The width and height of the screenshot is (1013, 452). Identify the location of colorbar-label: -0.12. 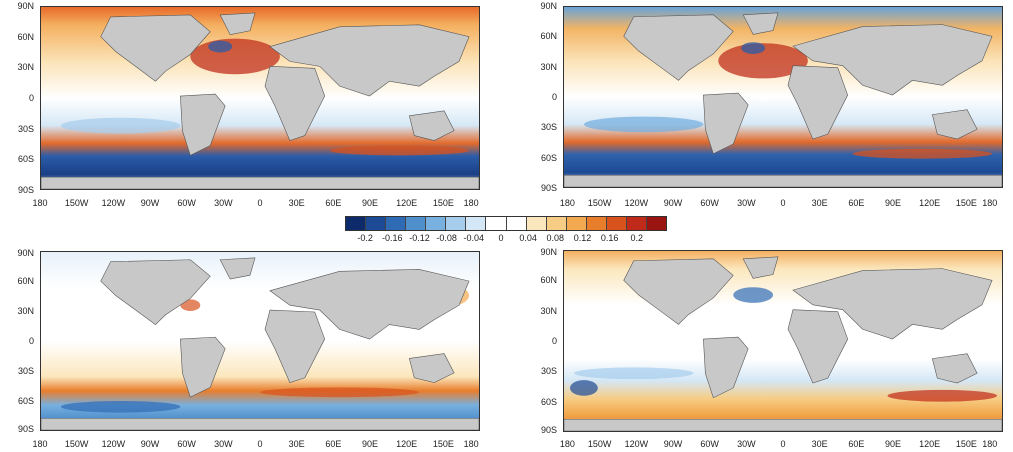
(419, 238).